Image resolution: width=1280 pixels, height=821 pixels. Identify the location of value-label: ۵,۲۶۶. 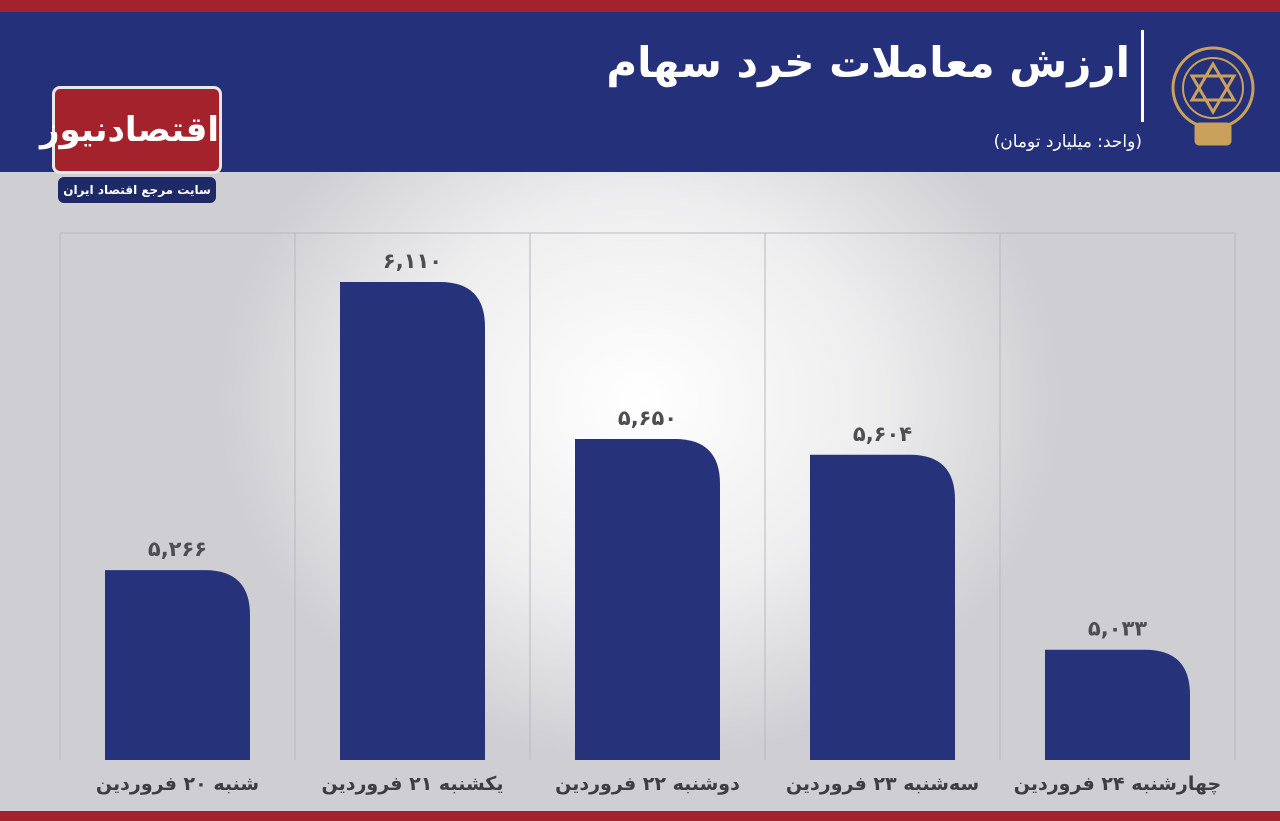
(177, 549).